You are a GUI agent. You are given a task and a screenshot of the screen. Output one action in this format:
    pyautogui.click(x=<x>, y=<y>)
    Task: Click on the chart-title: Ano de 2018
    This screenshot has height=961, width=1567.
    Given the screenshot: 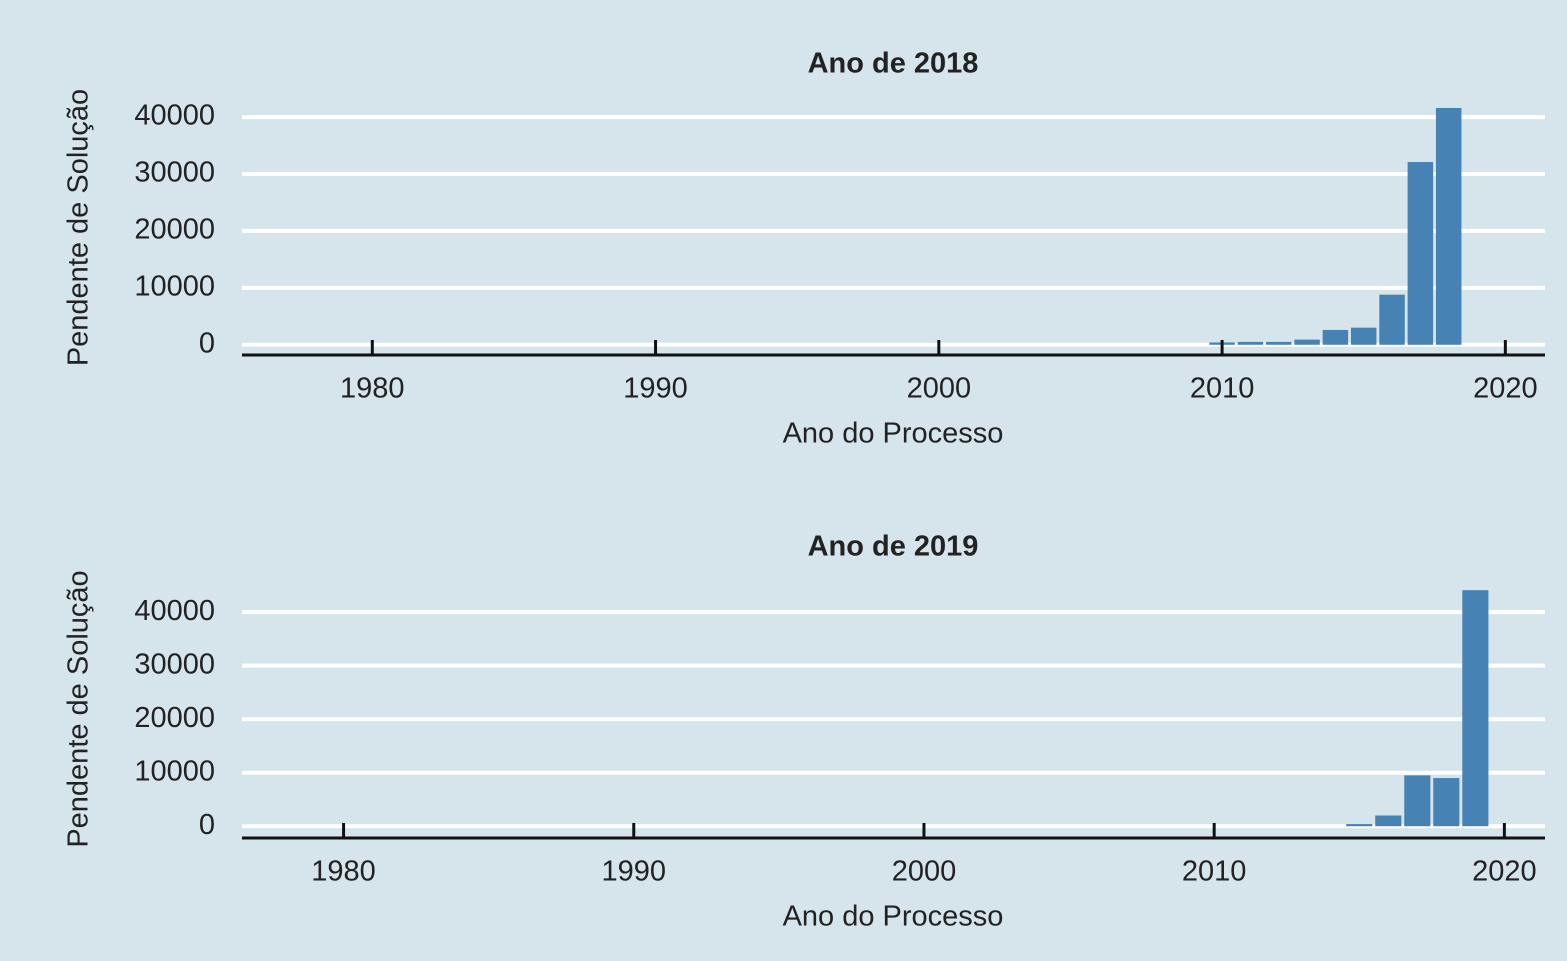 What is the action you would take?
    pyautogui.click(x=893, y=64)
    